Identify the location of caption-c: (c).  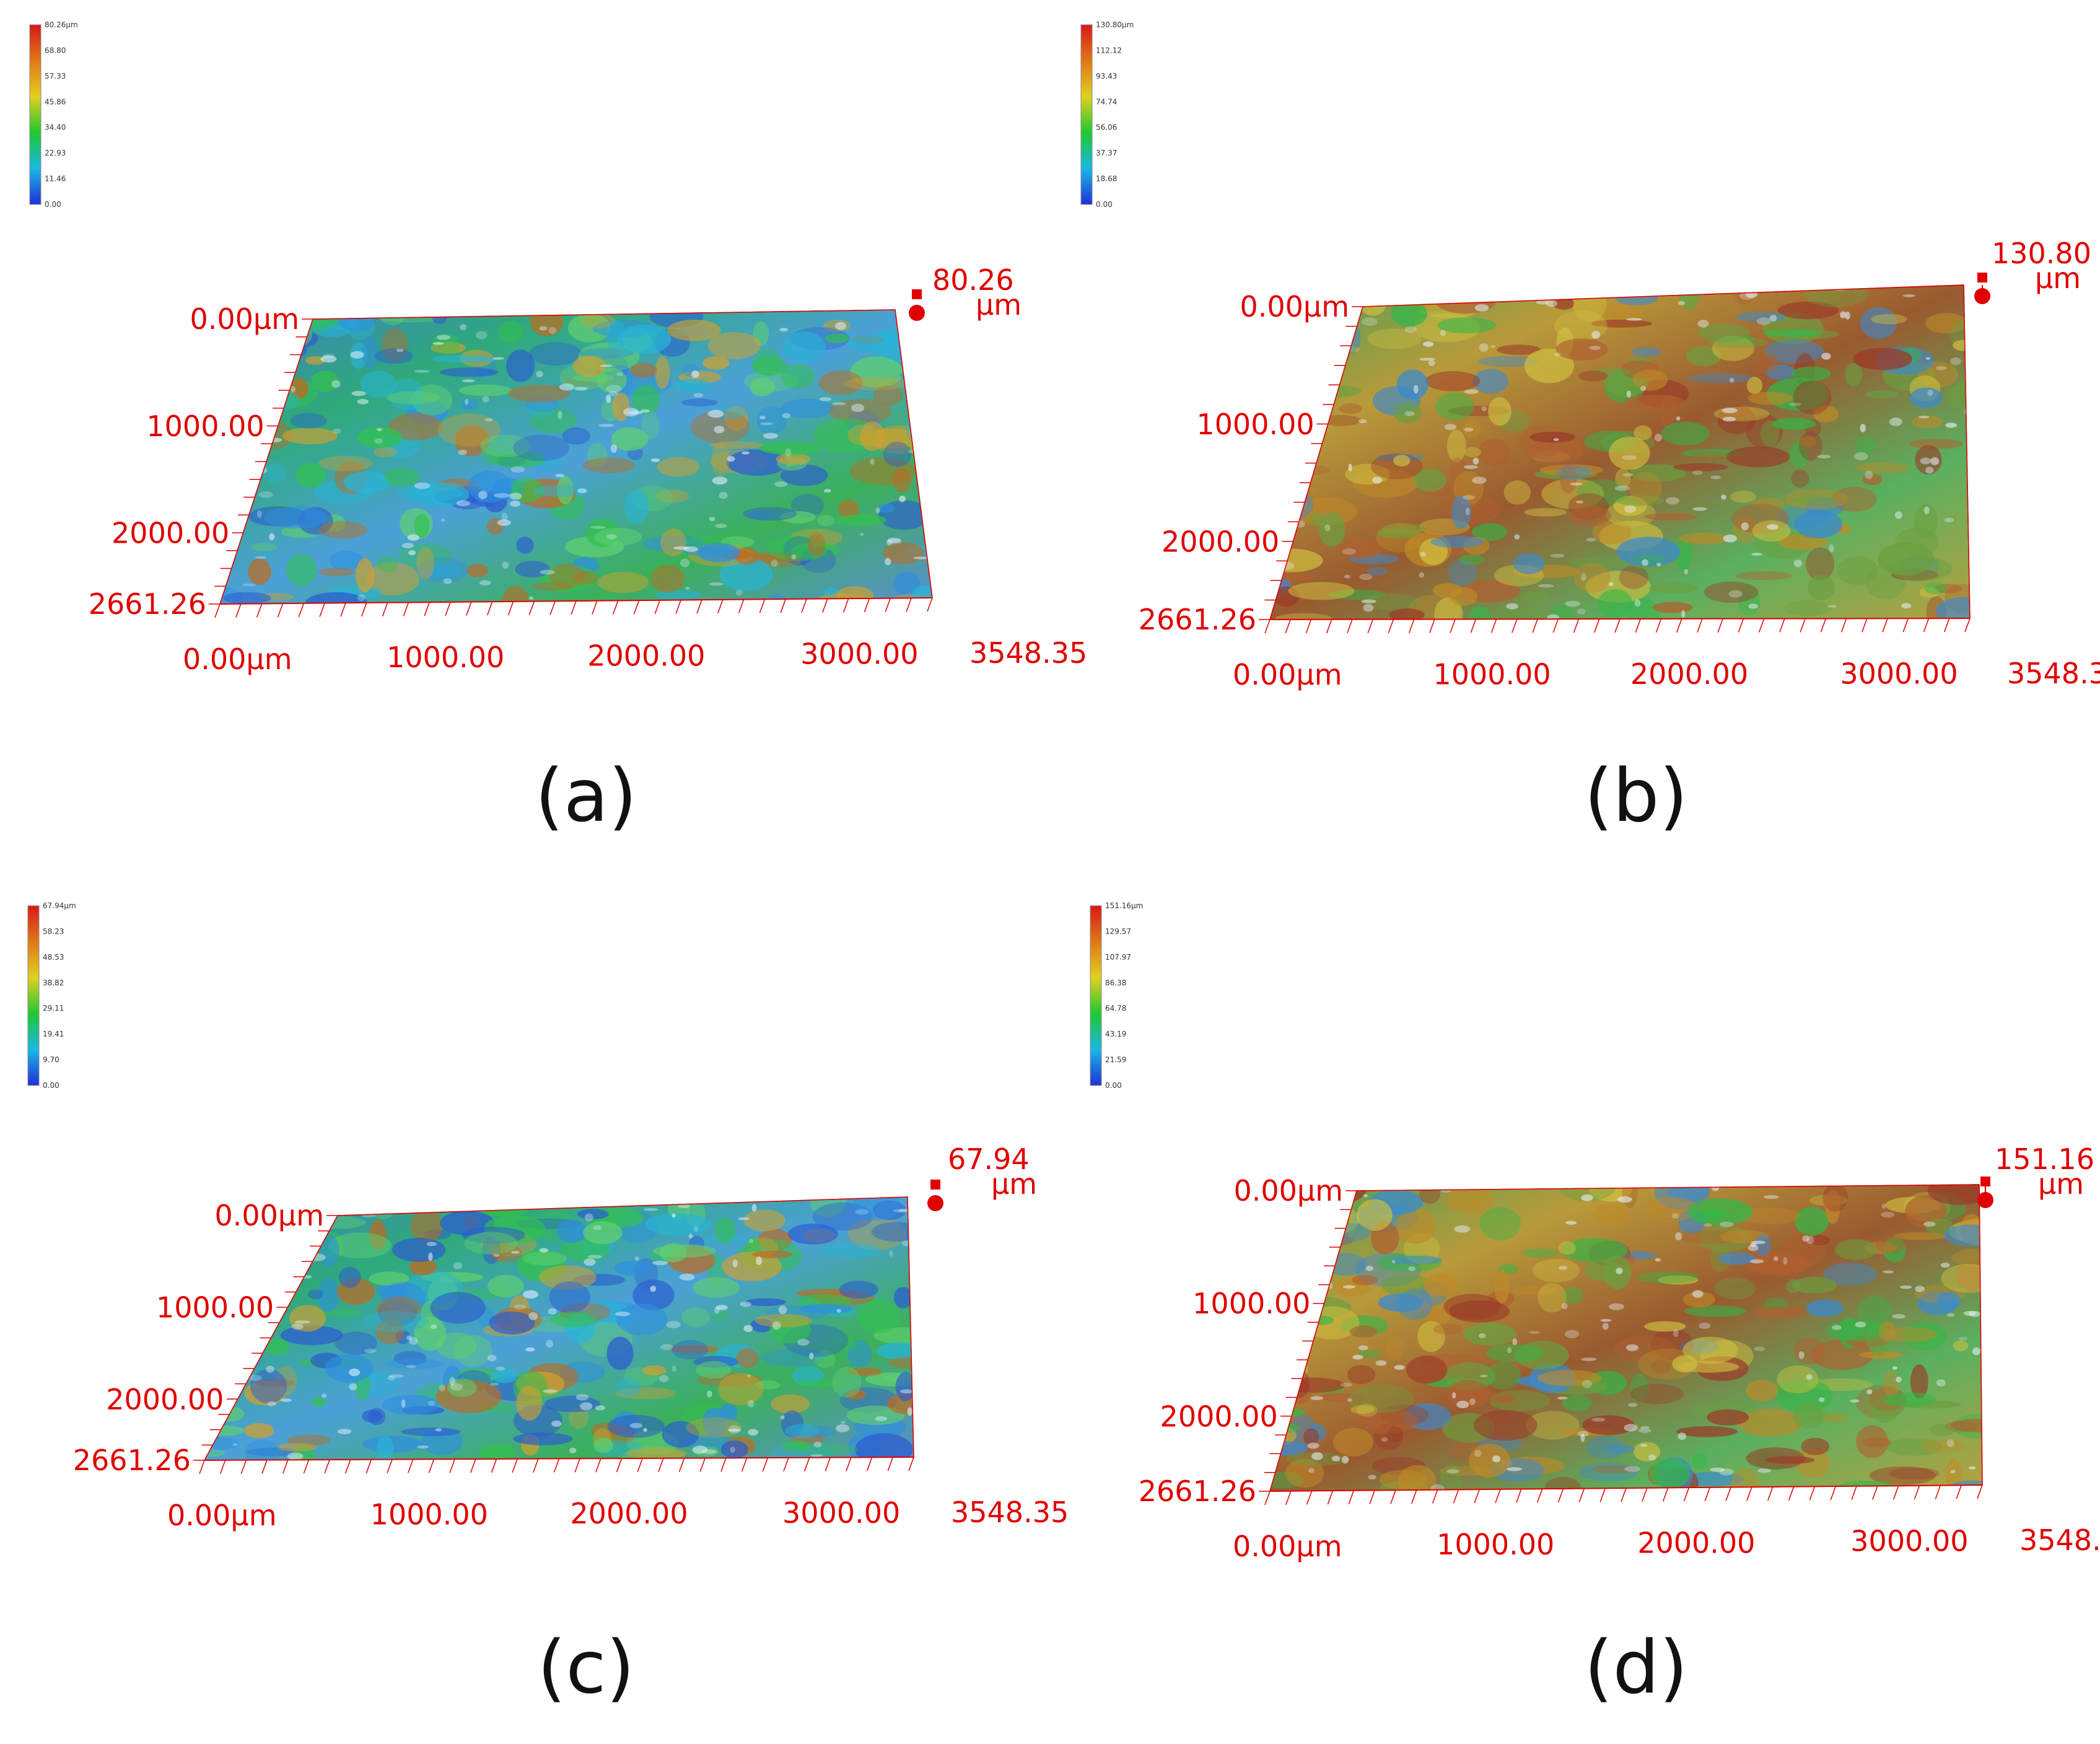
(586, 1667).